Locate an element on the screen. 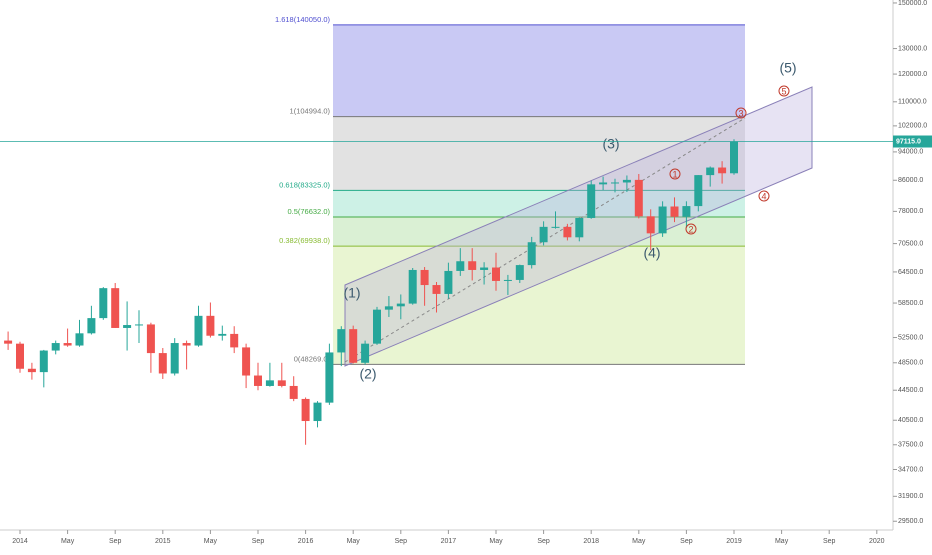 Image resolution: width=932 pixels, height=555 pixels. y-tick-label: 58500.0 is located at coordinates (910, 303).